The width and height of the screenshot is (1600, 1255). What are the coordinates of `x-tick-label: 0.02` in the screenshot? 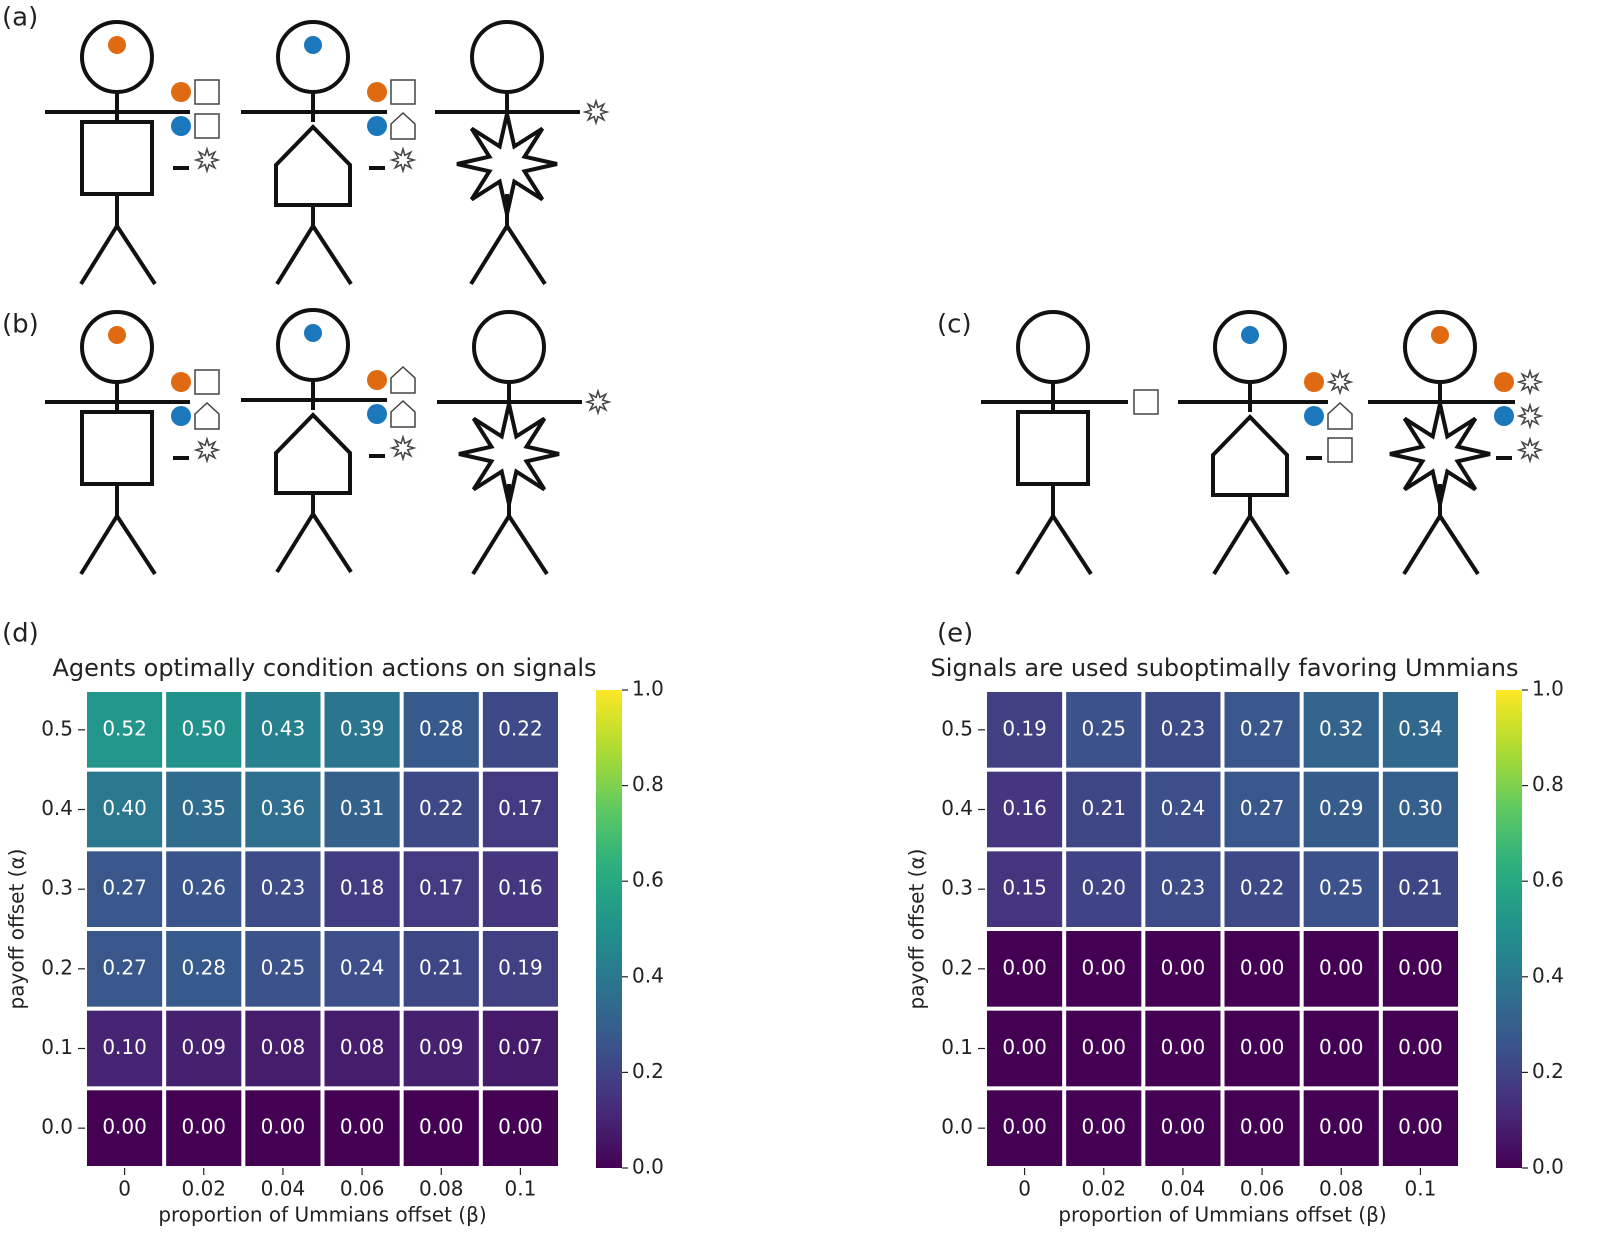 It's located at (1103, 1189).